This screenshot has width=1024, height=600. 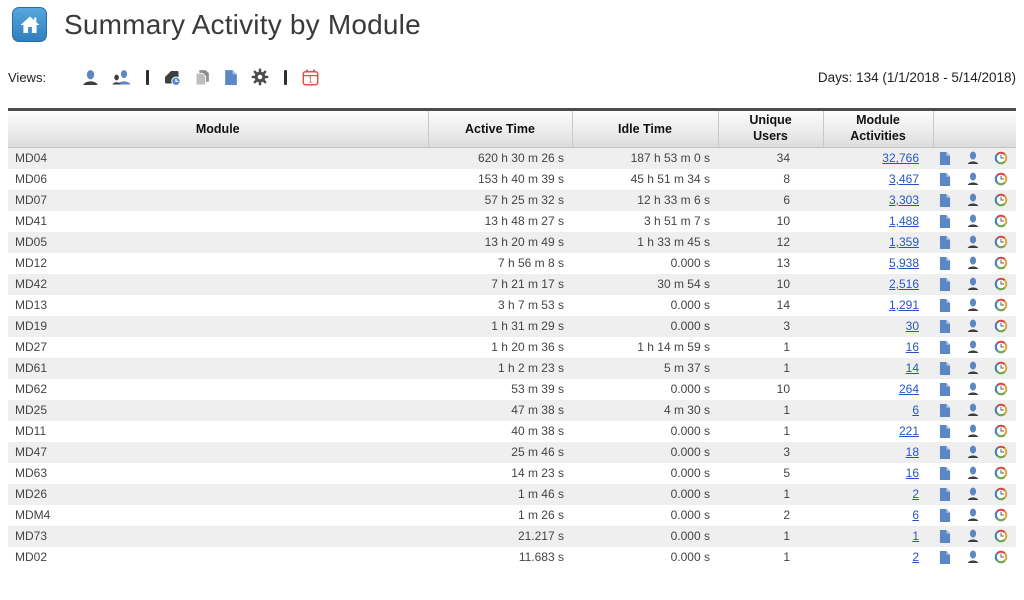 What do you see at coordinates (121, 77) in the screenshot?
I see `user-group-view-icon` at bounding box center [121, 77].